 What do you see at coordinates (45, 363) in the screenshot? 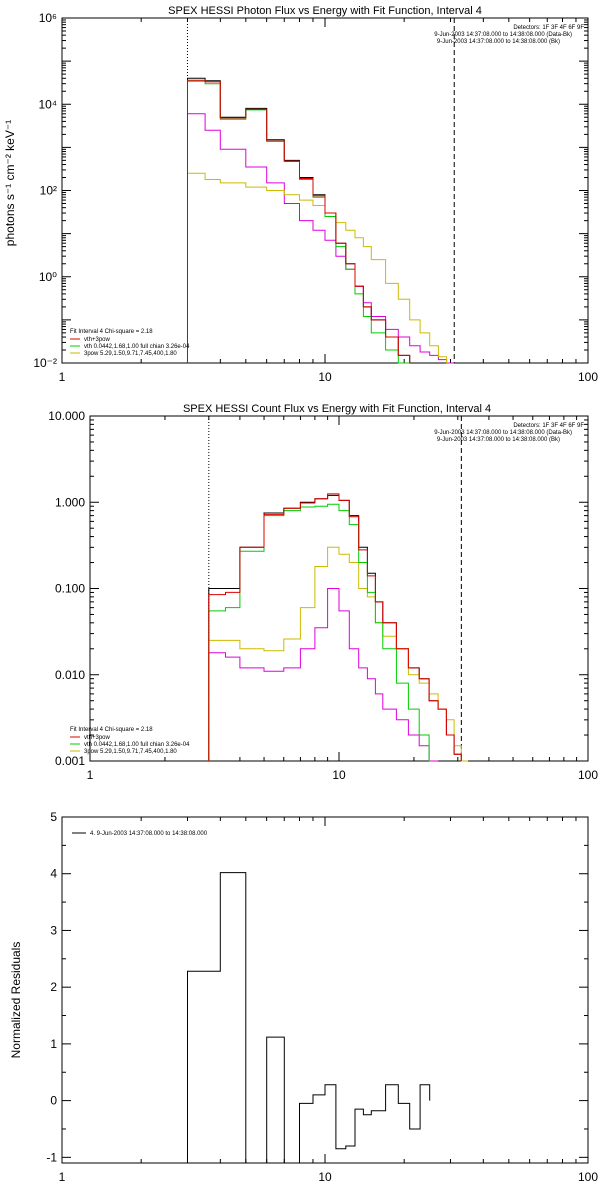
I see `y-tick-label: 10⁻²` at bounding box center [45, 363].